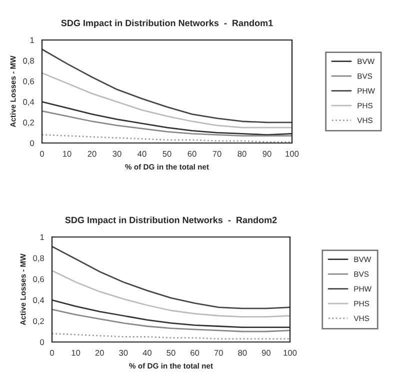 This screenshot has width=405, height=382. What do you see at coordinates (171, 220) in the screenshot?
I see `chart-title: SDG Impact in Distribution Networks - Random2` at bounding box center [171, 220].